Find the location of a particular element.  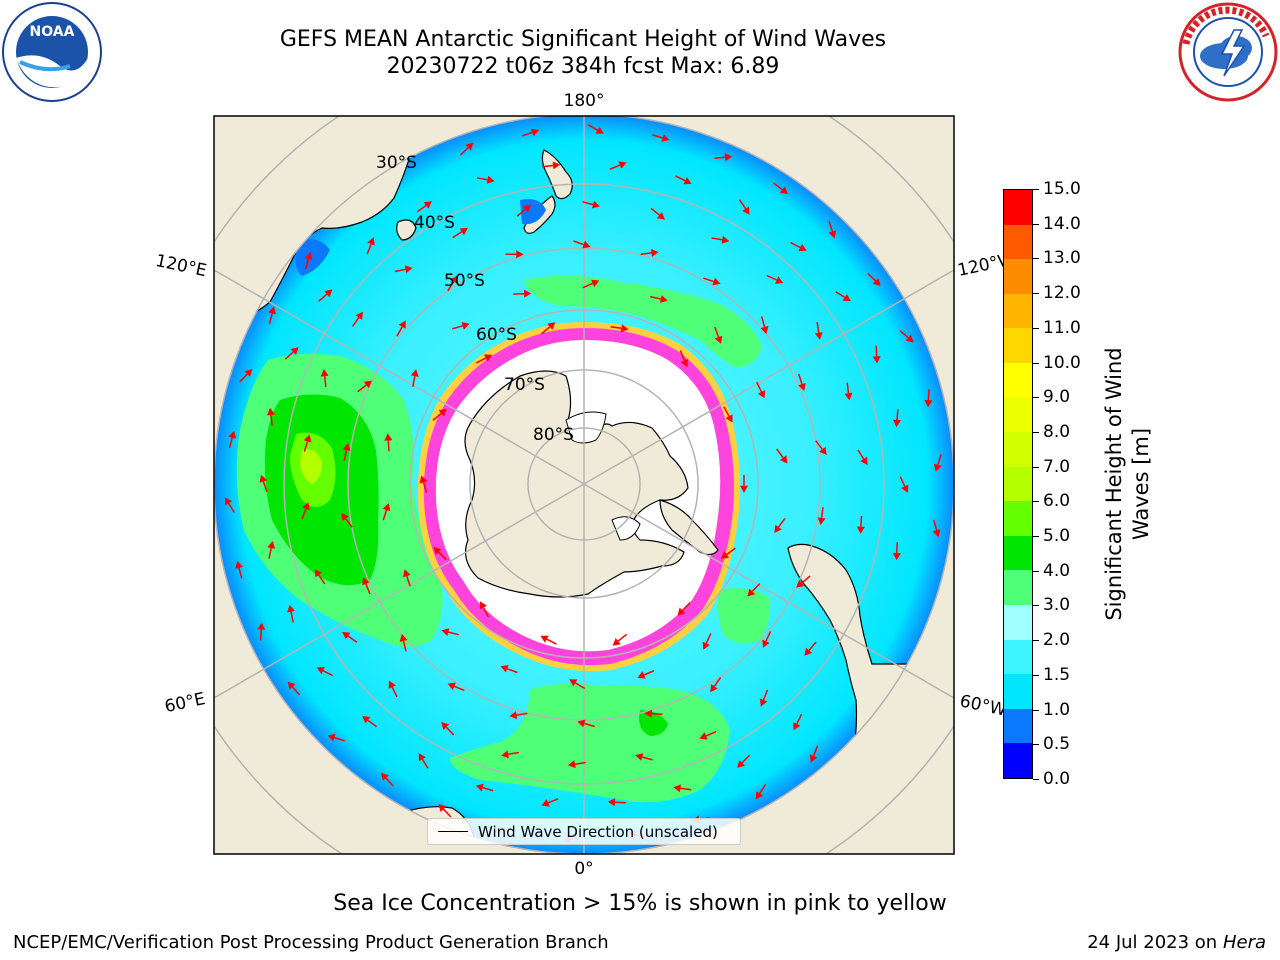

colorbar-tick-label: 0.0 is located at coordinates (1057, 779).